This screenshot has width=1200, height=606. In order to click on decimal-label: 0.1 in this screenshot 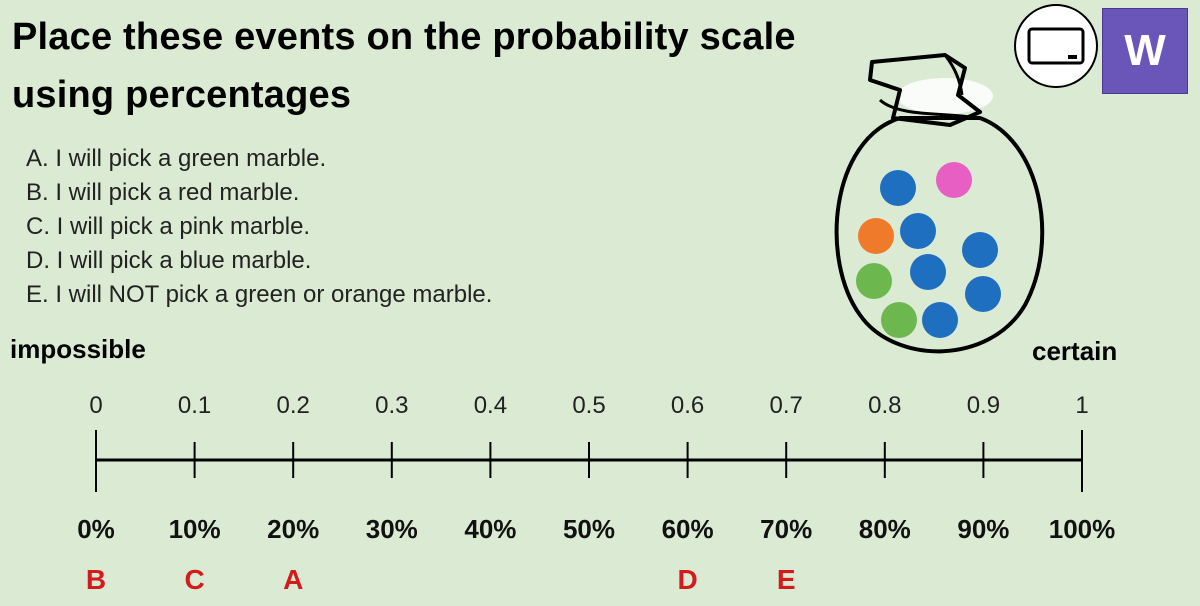, I will do `click(194, 405)`.